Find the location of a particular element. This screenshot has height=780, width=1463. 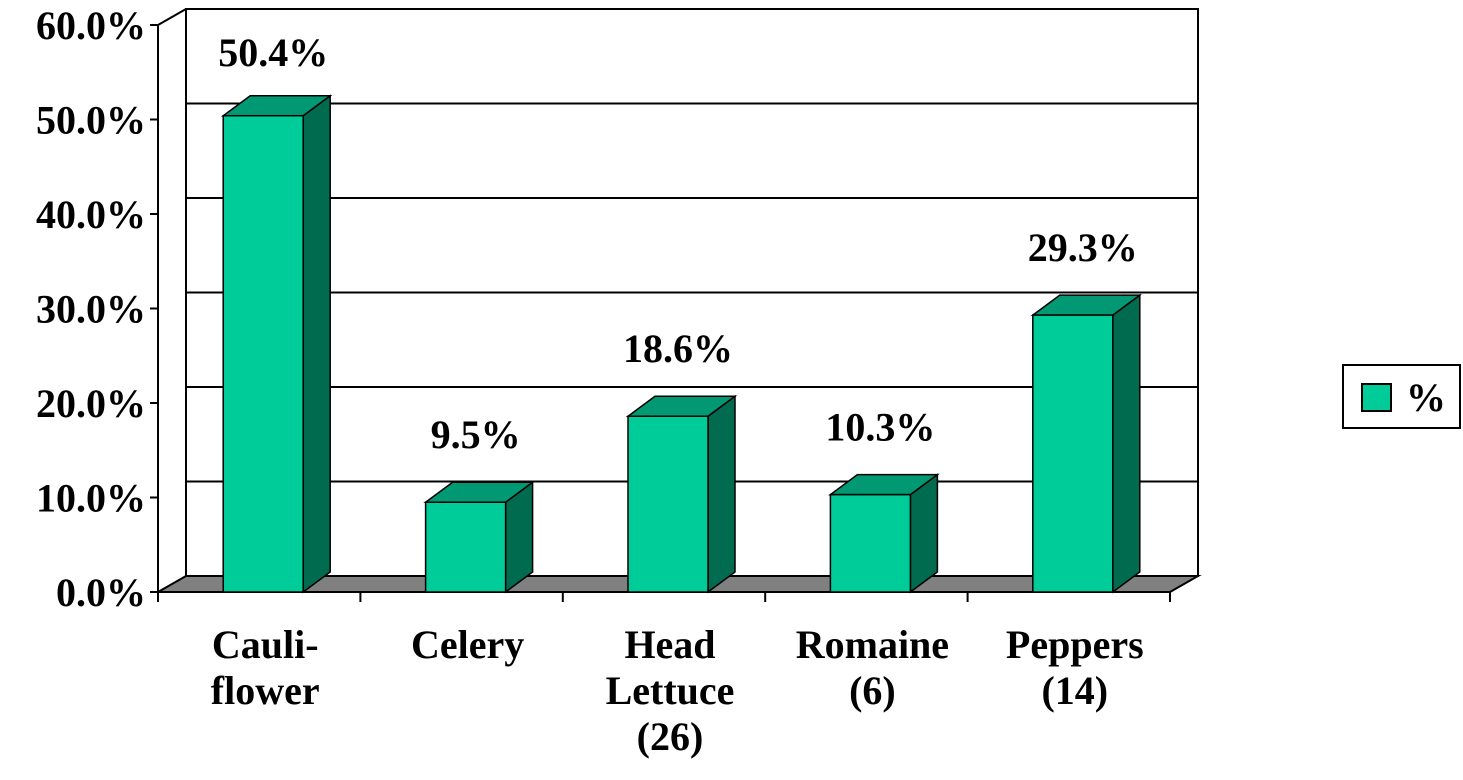

value-label: 50.4% is located at coordinates (273, 52).